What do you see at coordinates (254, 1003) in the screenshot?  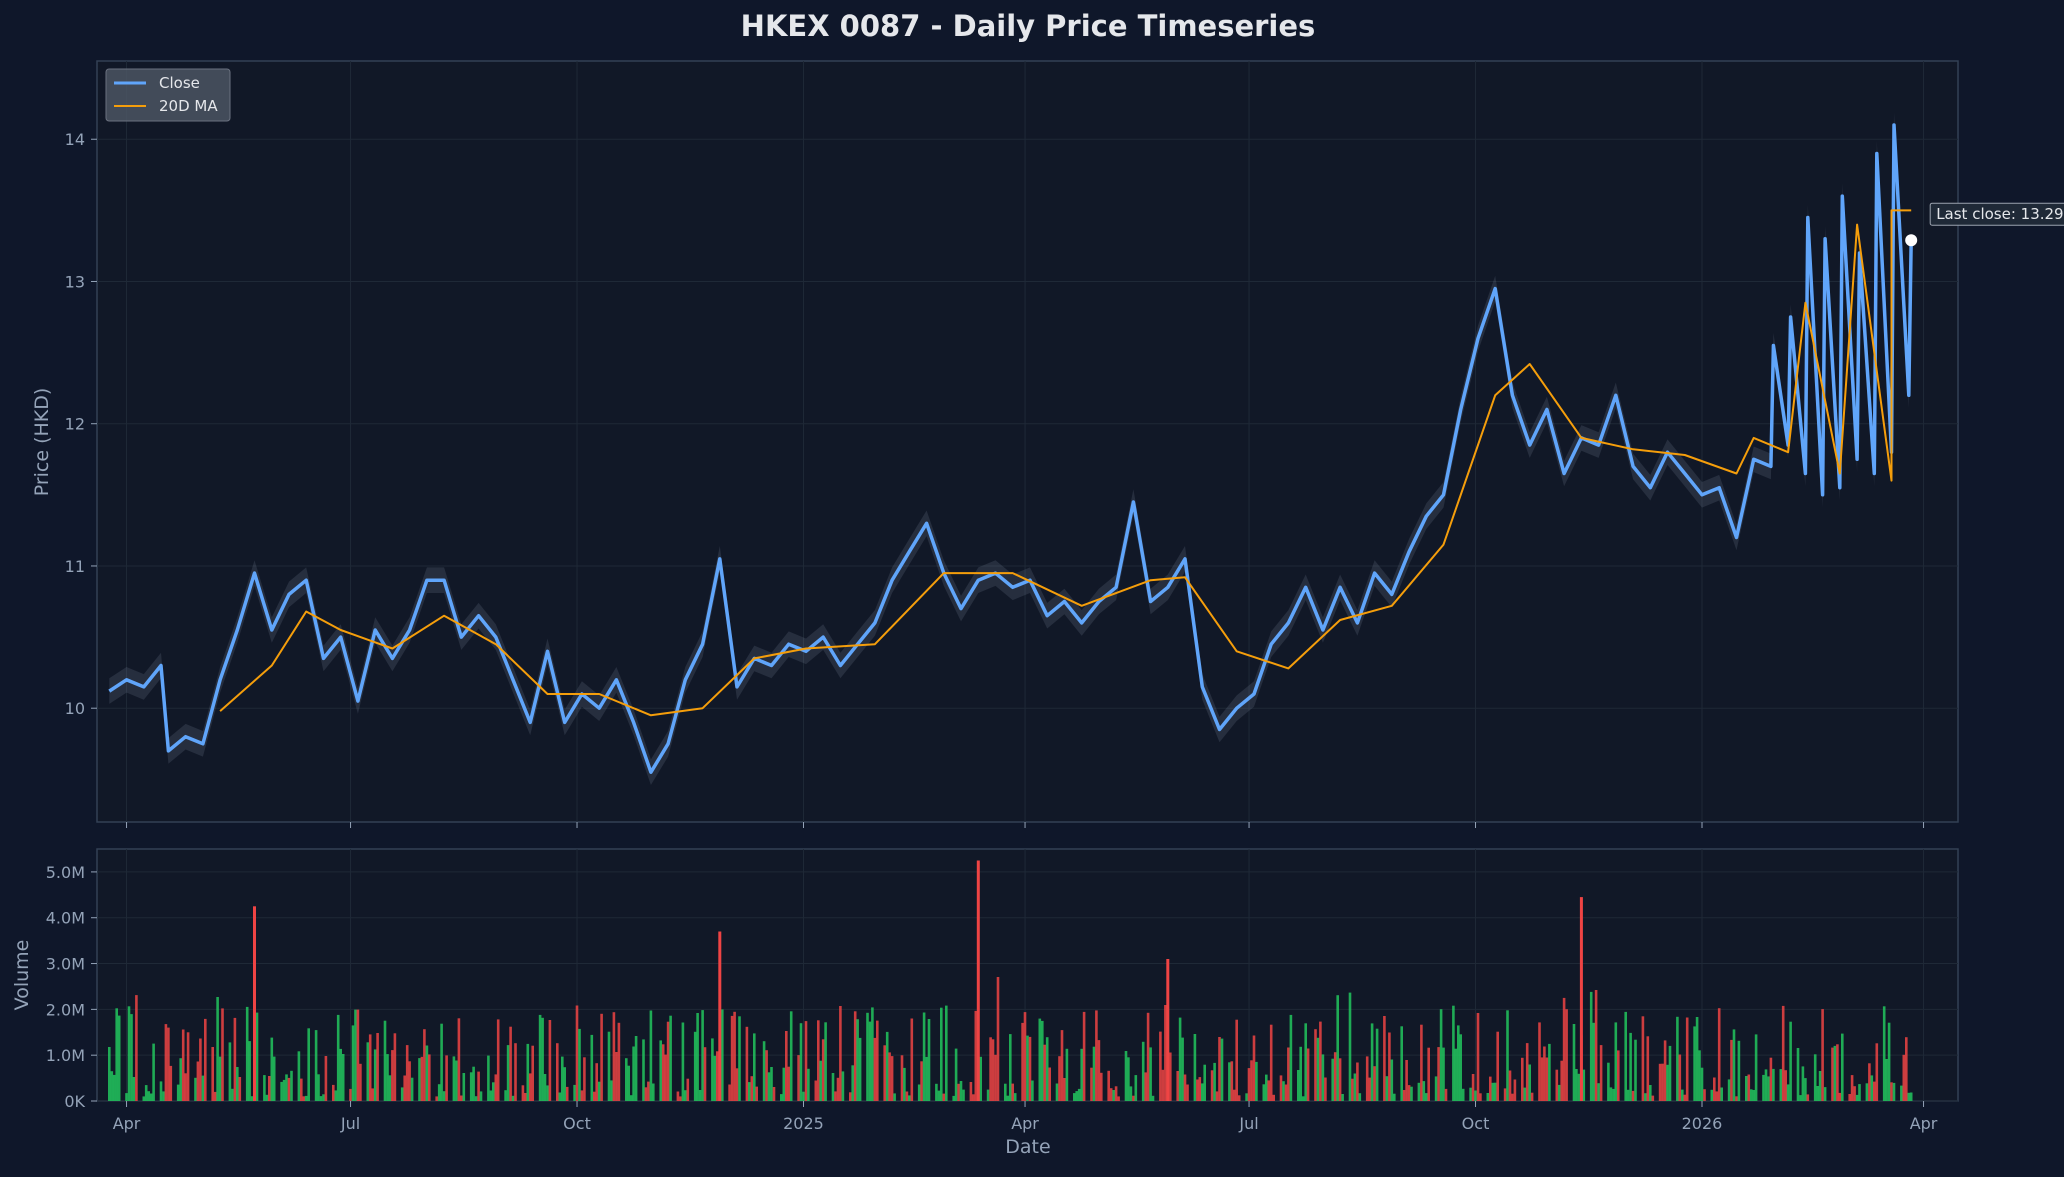 I see `volume-bar-spike` at bounding box center [254, 1003].